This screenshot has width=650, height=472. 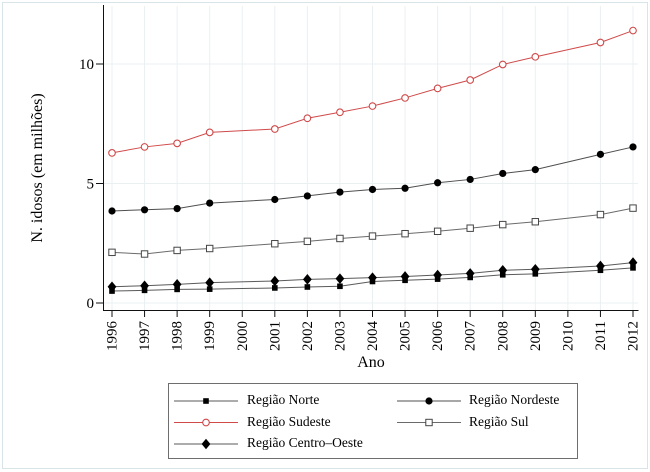 I want to click on x-tick-label: 2011, so click(x=601, y=335).